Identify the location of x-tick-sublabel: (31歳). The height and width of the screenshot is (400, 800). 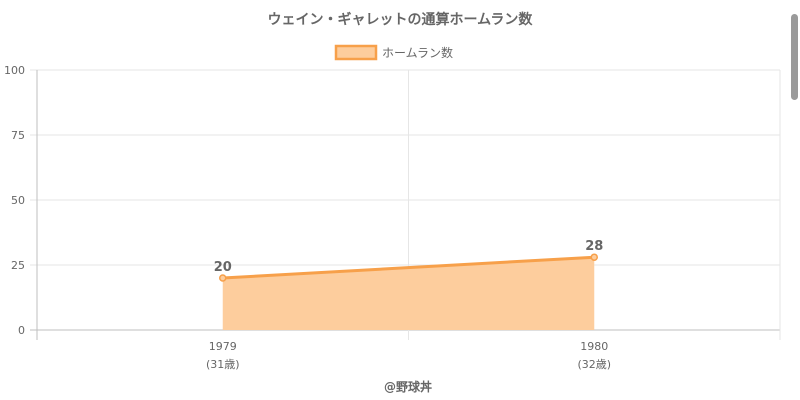
(223, 364).